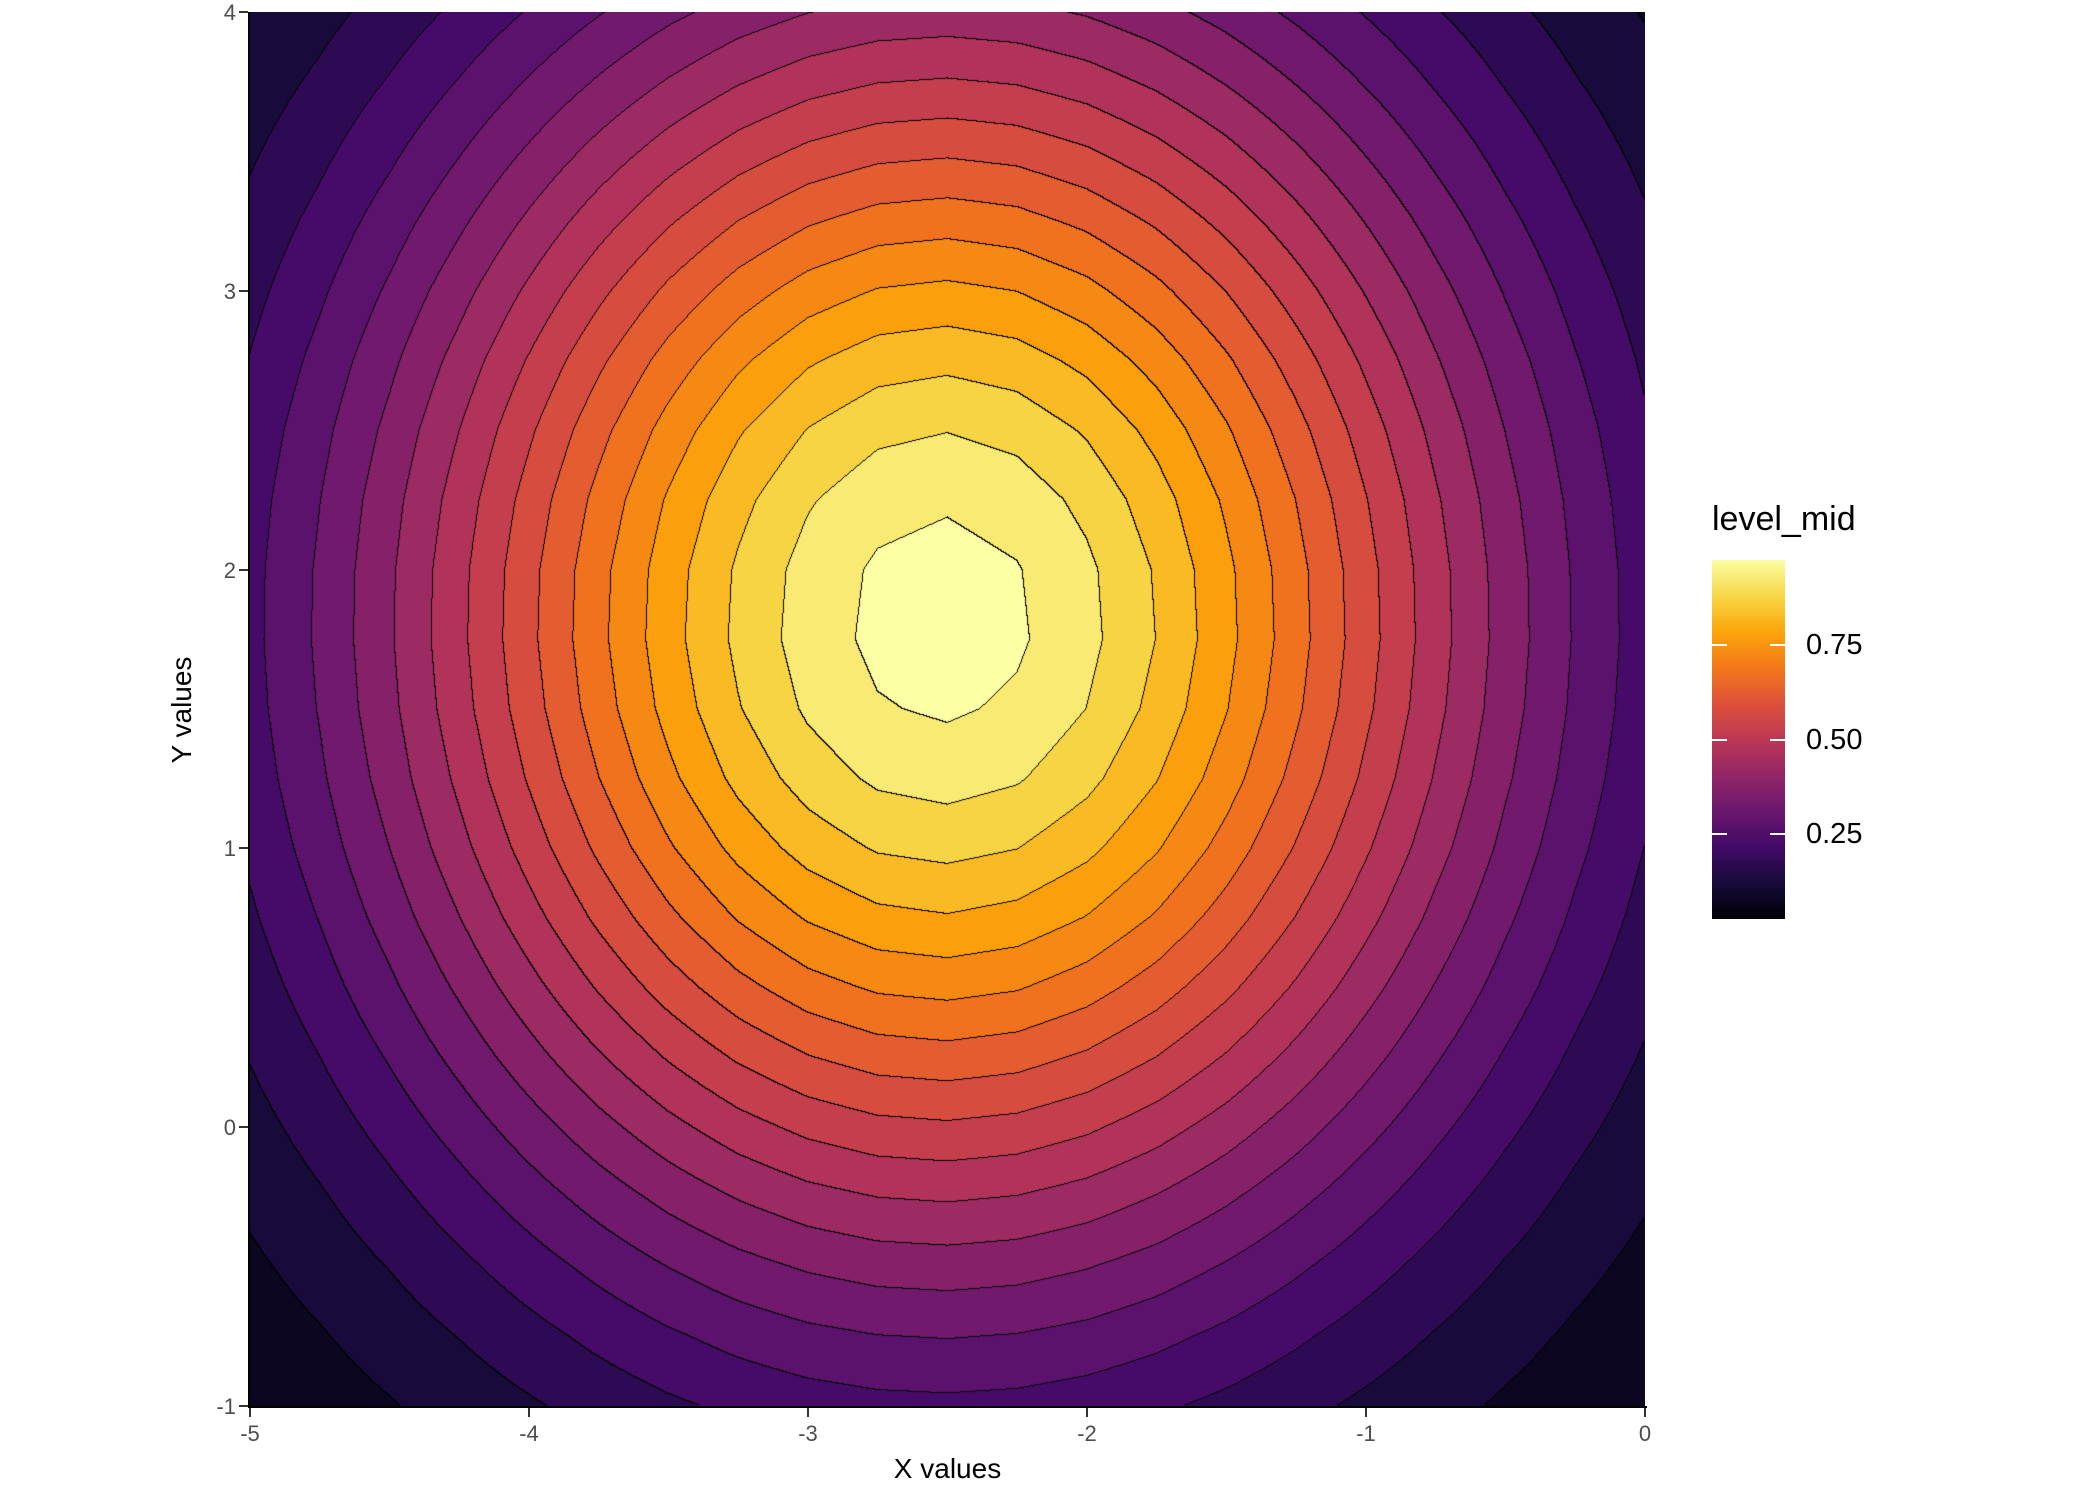 The width and height of the screenshot is (2100, 1500). Describe the element at coordinates (1852, 720) in the screenshot. I see `colorbar-legend: level_mid 0.75 0.50 0.25` at that location.